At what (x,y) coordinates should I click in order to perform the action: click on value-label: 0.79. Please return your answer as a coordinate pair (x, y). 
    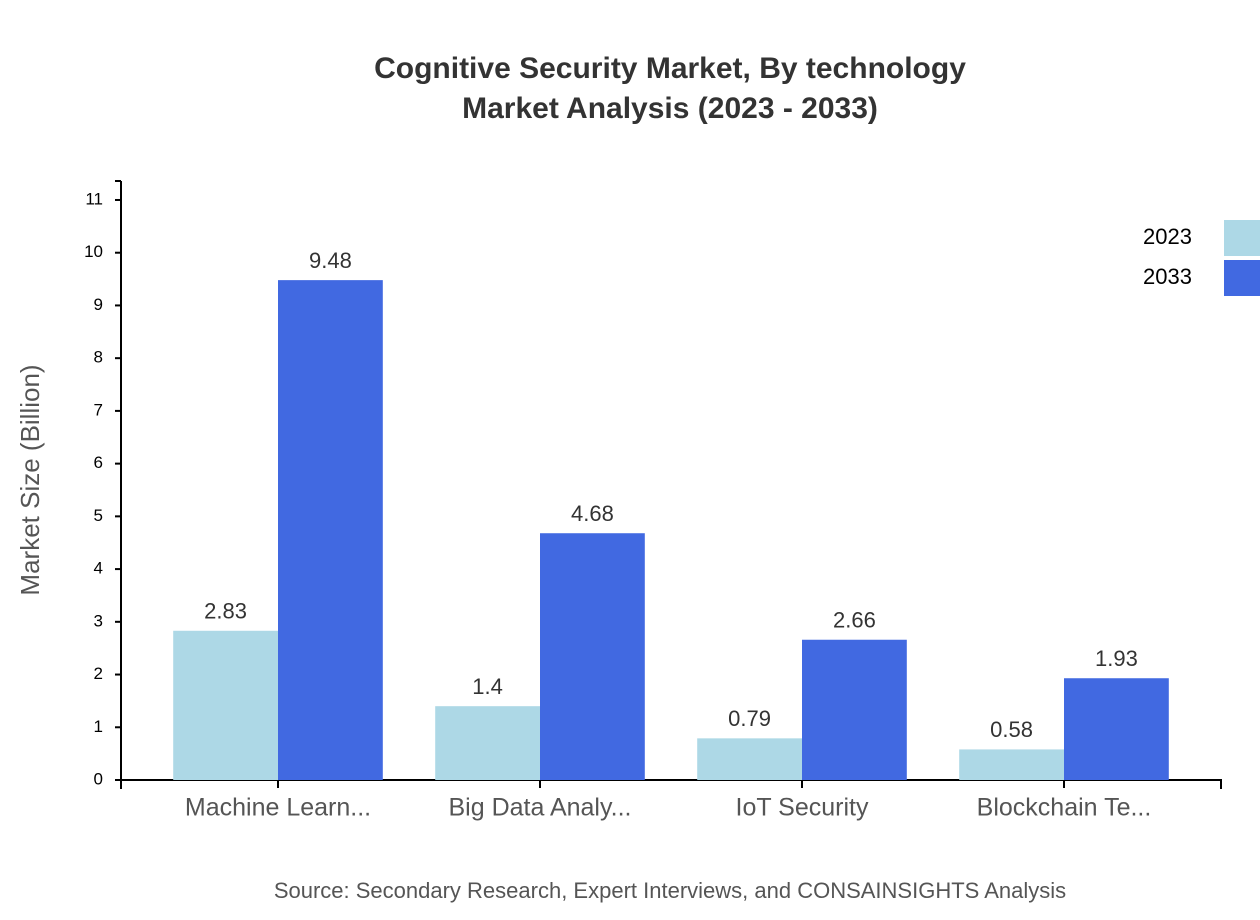
    Looking at the image, I should click on (749, 718).